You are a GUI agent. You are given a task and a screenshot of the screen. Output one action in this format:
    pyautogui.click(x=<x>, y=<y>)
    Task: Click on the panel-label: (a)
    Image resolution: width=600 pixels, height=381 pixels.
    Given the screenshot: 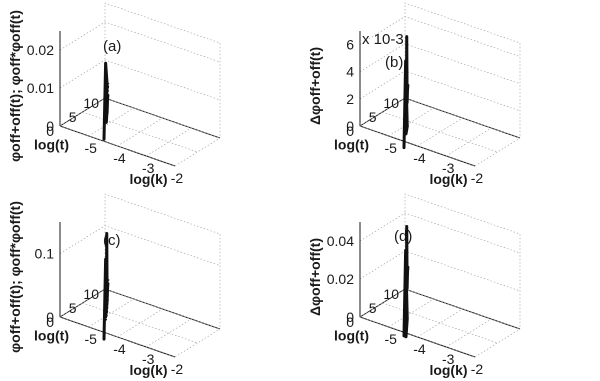 What is the action you would take?
    pyautogui.click(x=112, y=46)
    